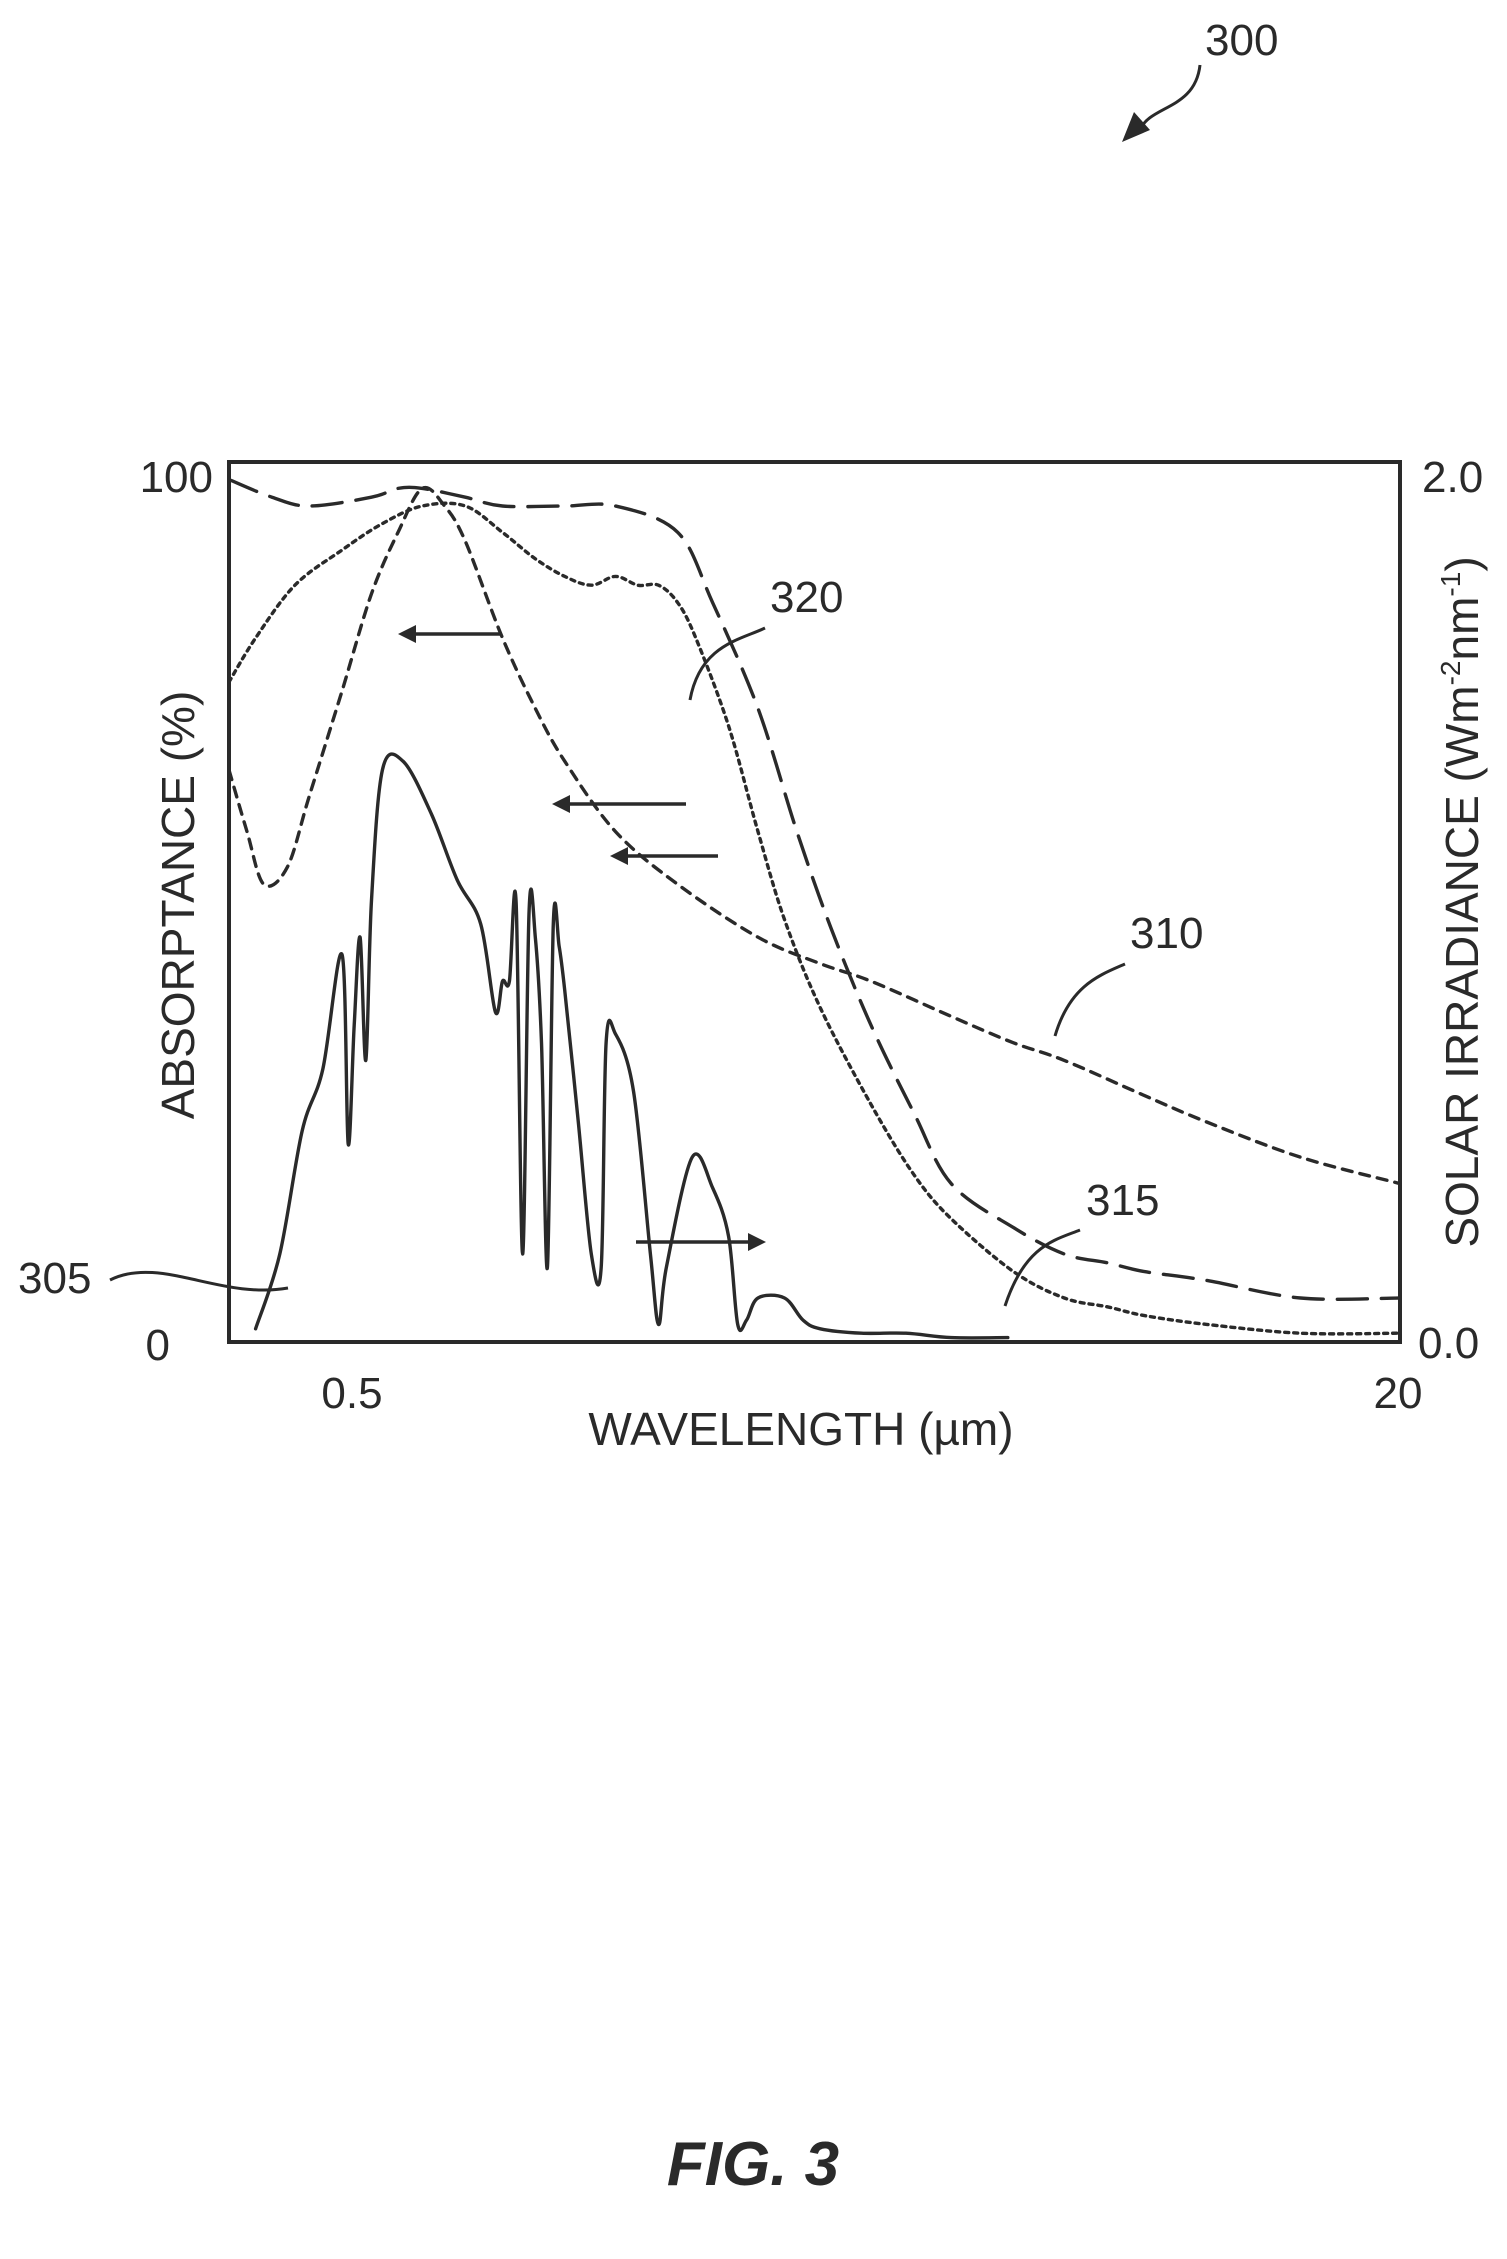  What do you see at coordinates (54, 1278) in the screenshot?
I see `ref-label-305: 305` at bounding box center [54, 1278].